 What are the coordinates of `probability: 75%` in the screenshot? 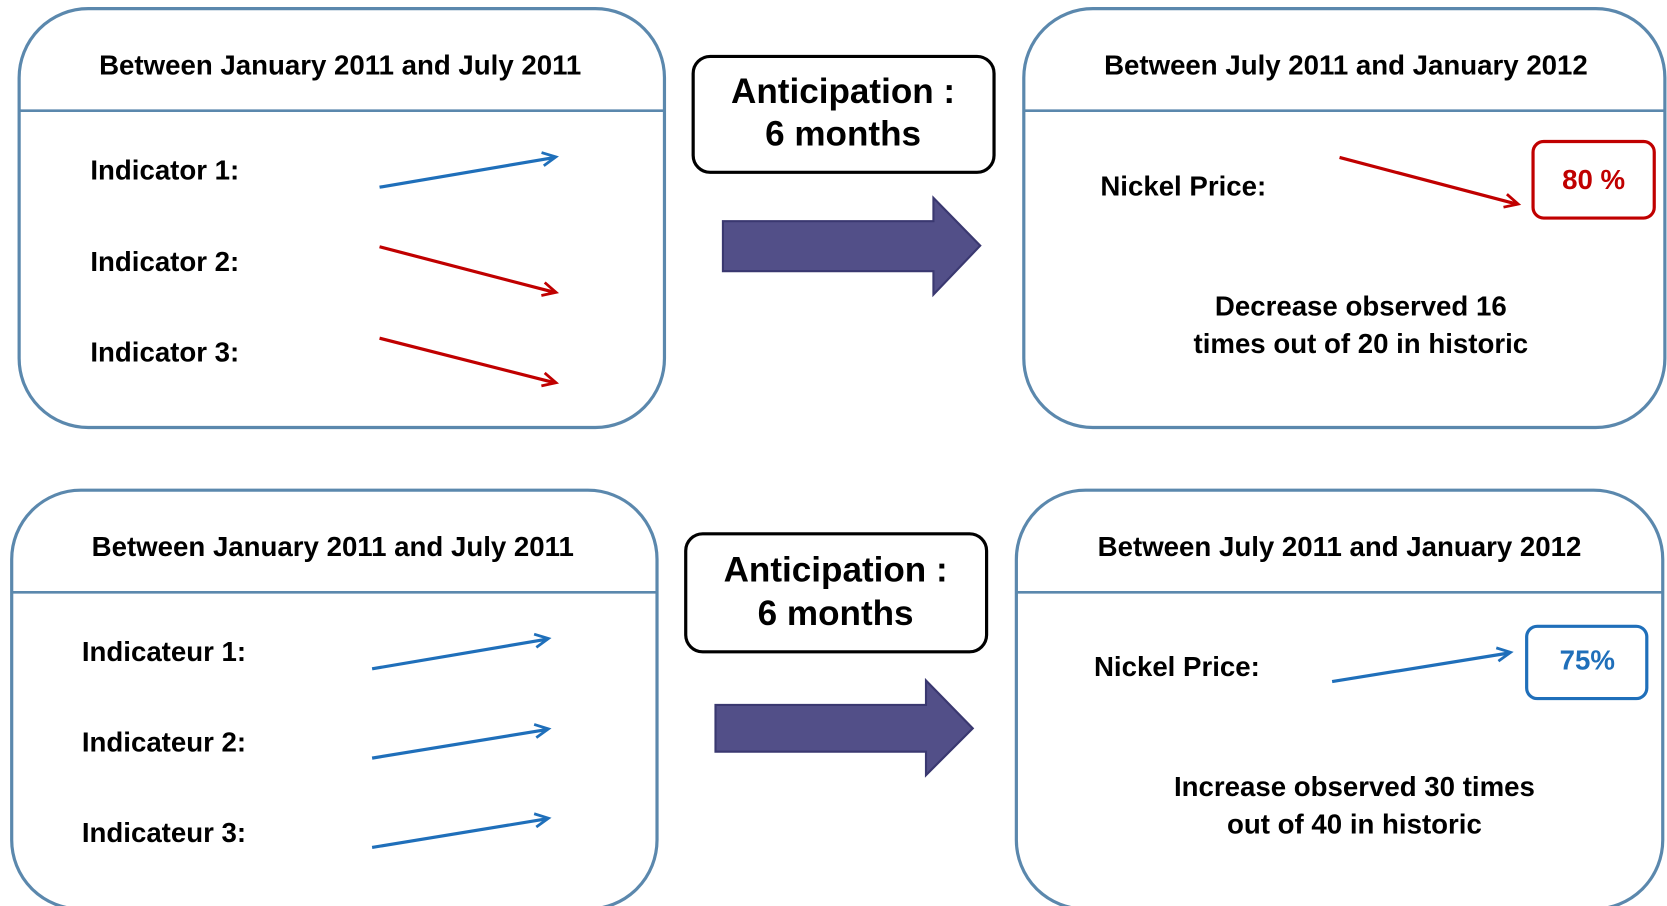 It's located at (1587, 660).